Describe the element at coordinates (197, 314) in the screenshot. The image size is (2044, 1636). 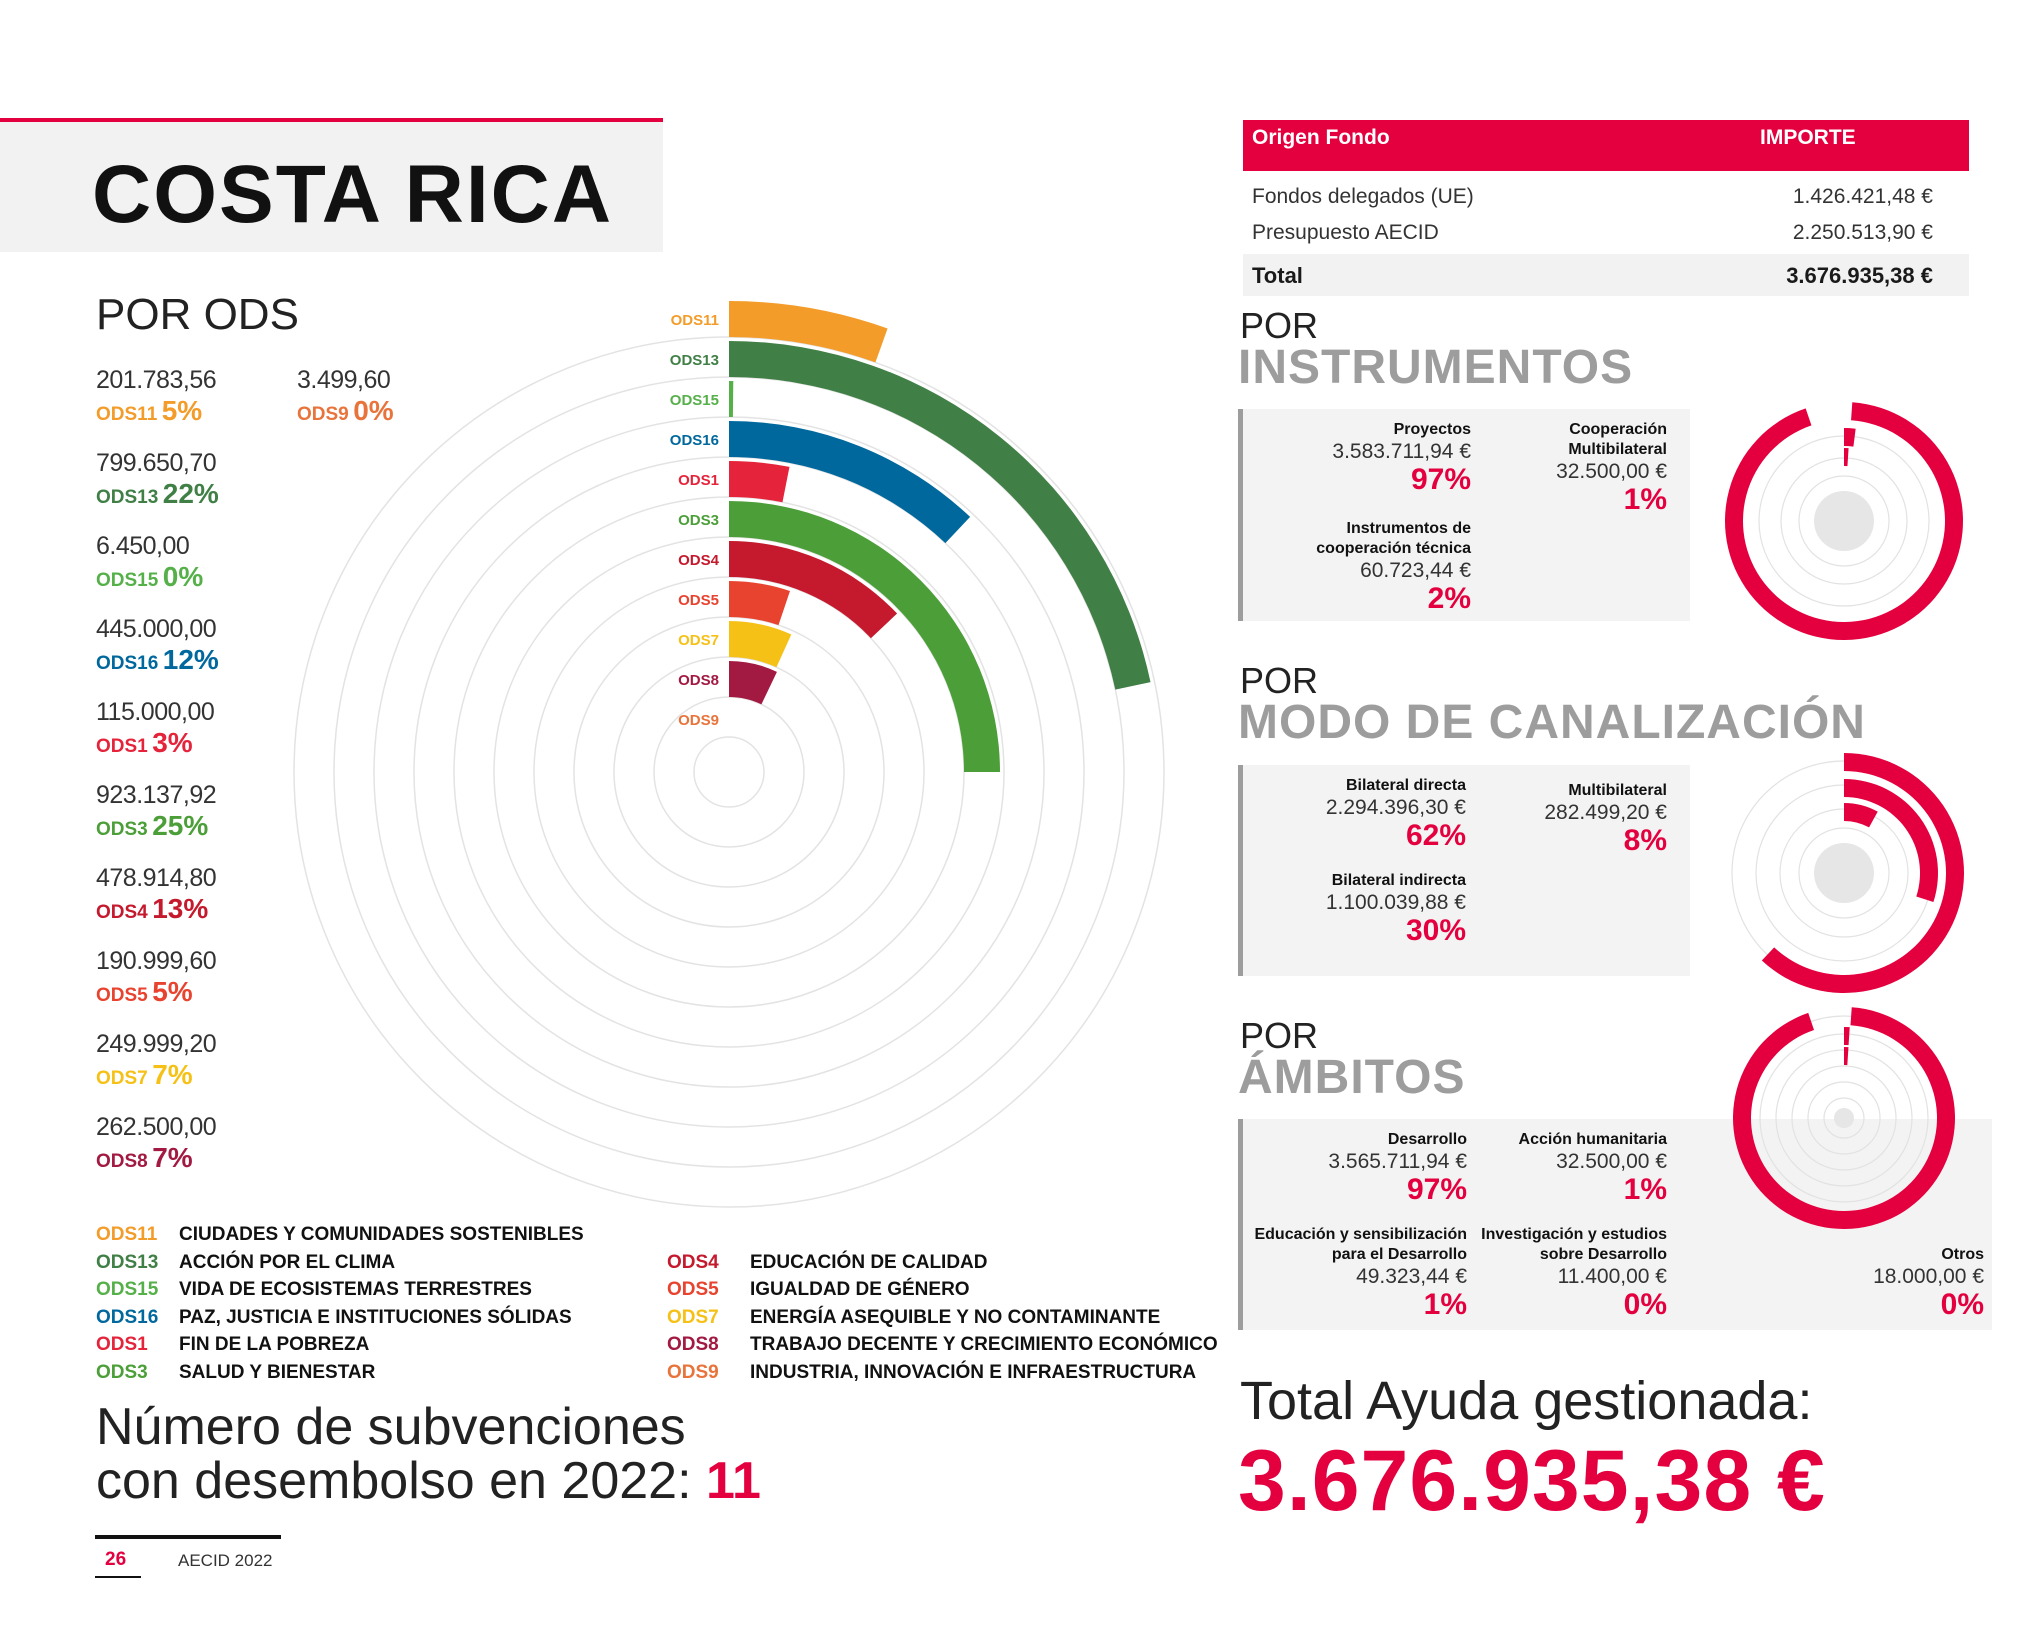
I see `ods-section-title: POR ODS` at that location.